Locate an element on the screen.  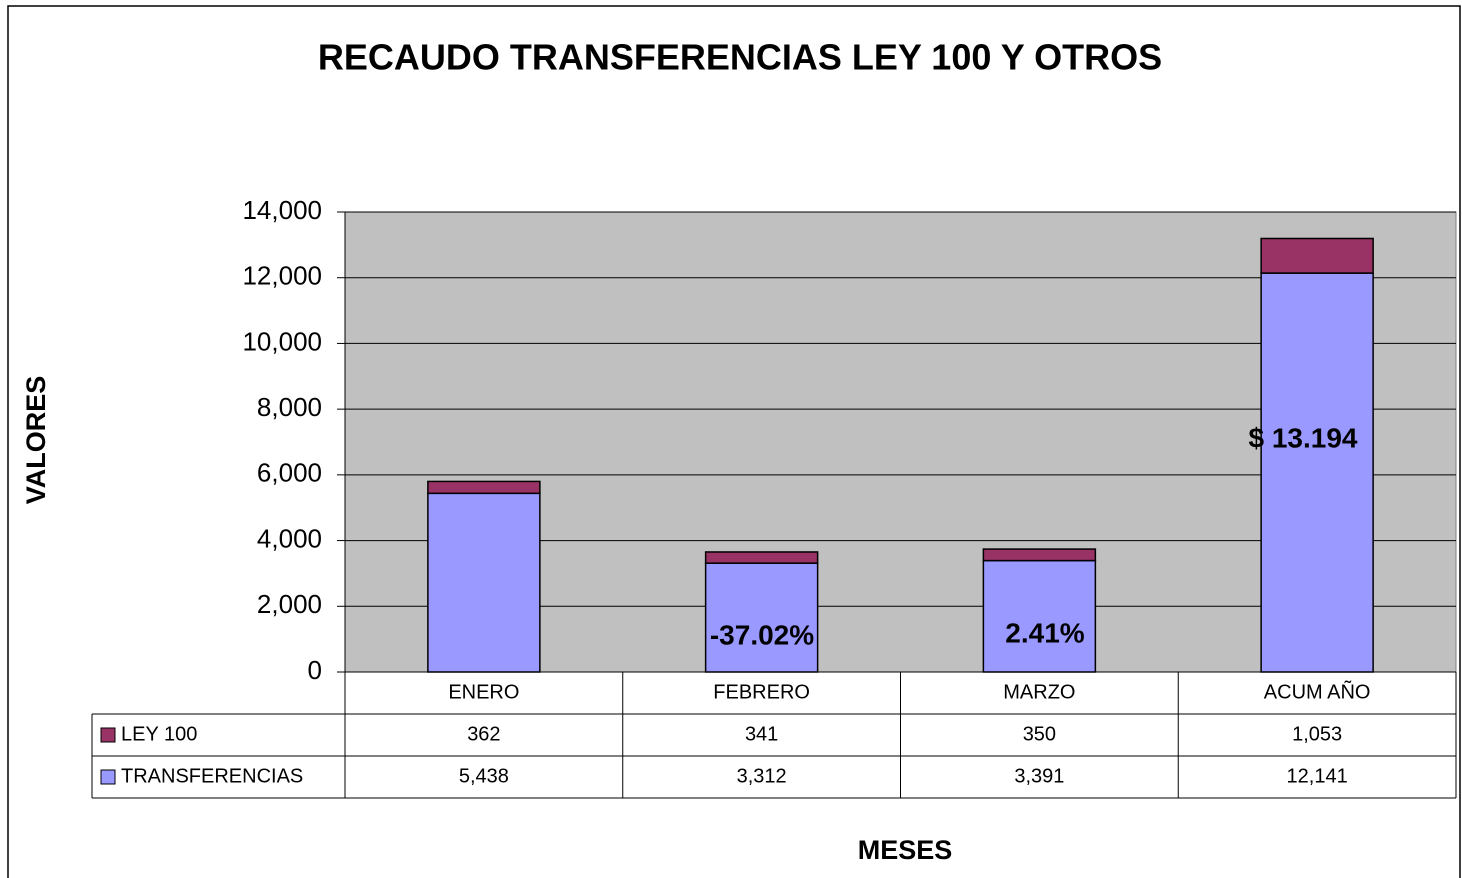
x-tick-label: ACUM AÑO is located at coordinates (1317, 691).